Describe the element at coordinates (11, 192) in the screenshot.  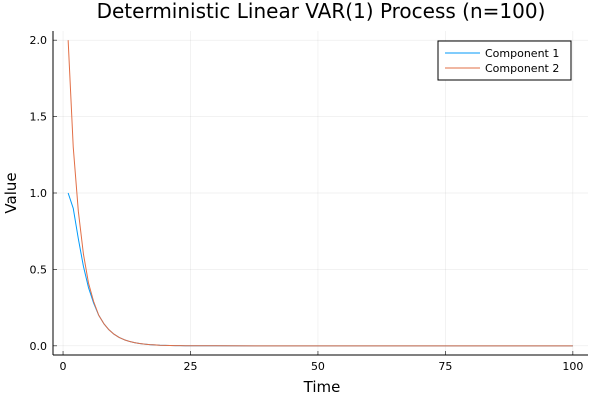
I see `y-axis-label: Value` at that location.